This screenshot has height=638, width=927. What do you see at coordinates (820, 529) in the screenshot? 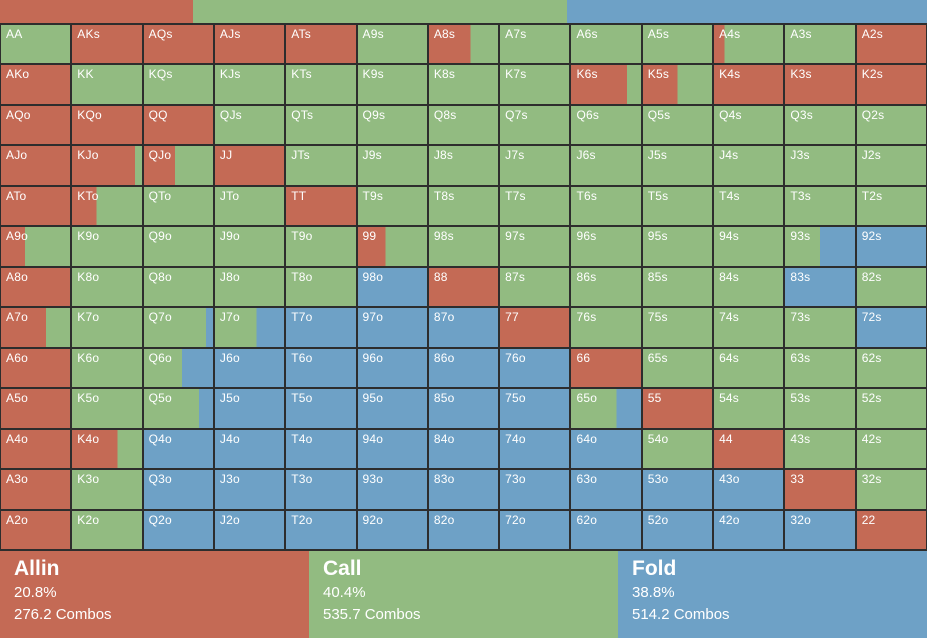
I see `hand-cell-32o: 32o` at bounding box center [820, 529].